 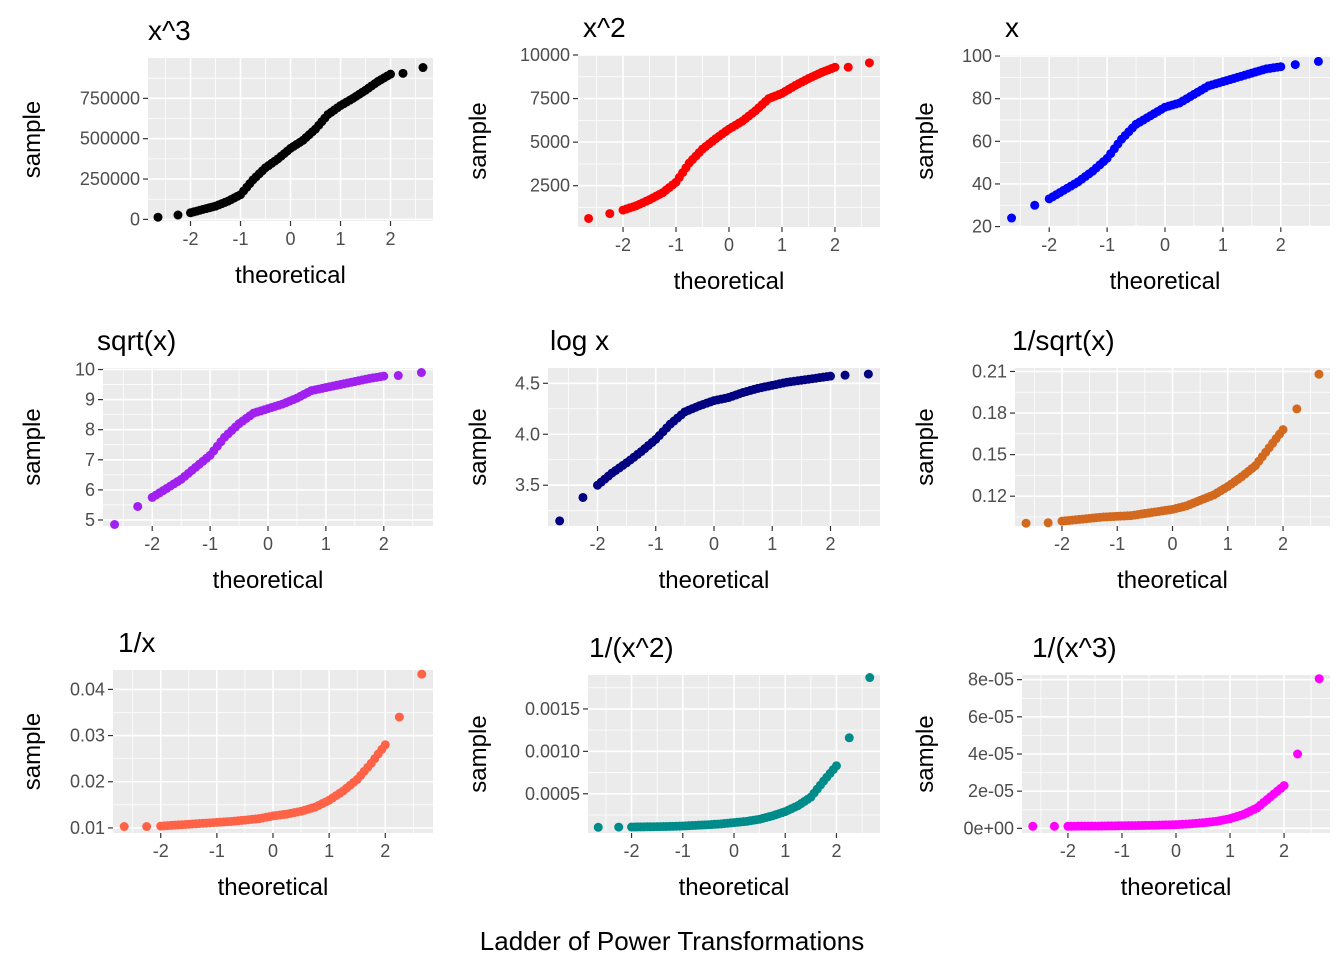 What do you see at coordinates (550, 186) in the screenshot?
I see `y-tick-label: 2500` at bounding box center [550, 186].